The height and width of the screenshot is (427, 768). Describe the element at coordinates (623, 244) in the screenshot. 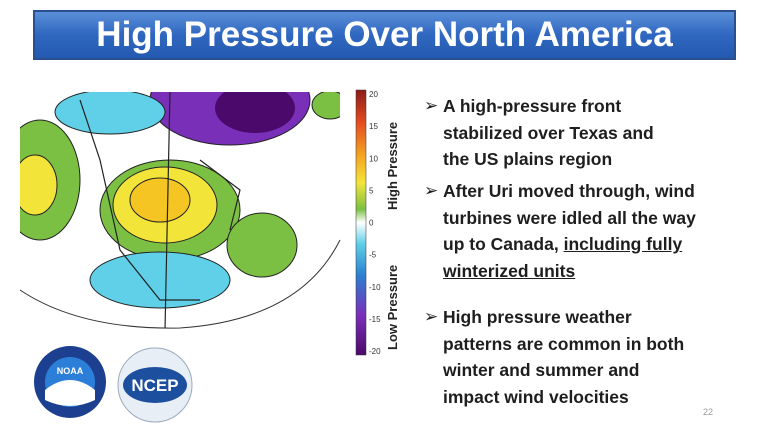

I see `underlined-text: including fully` at that location.